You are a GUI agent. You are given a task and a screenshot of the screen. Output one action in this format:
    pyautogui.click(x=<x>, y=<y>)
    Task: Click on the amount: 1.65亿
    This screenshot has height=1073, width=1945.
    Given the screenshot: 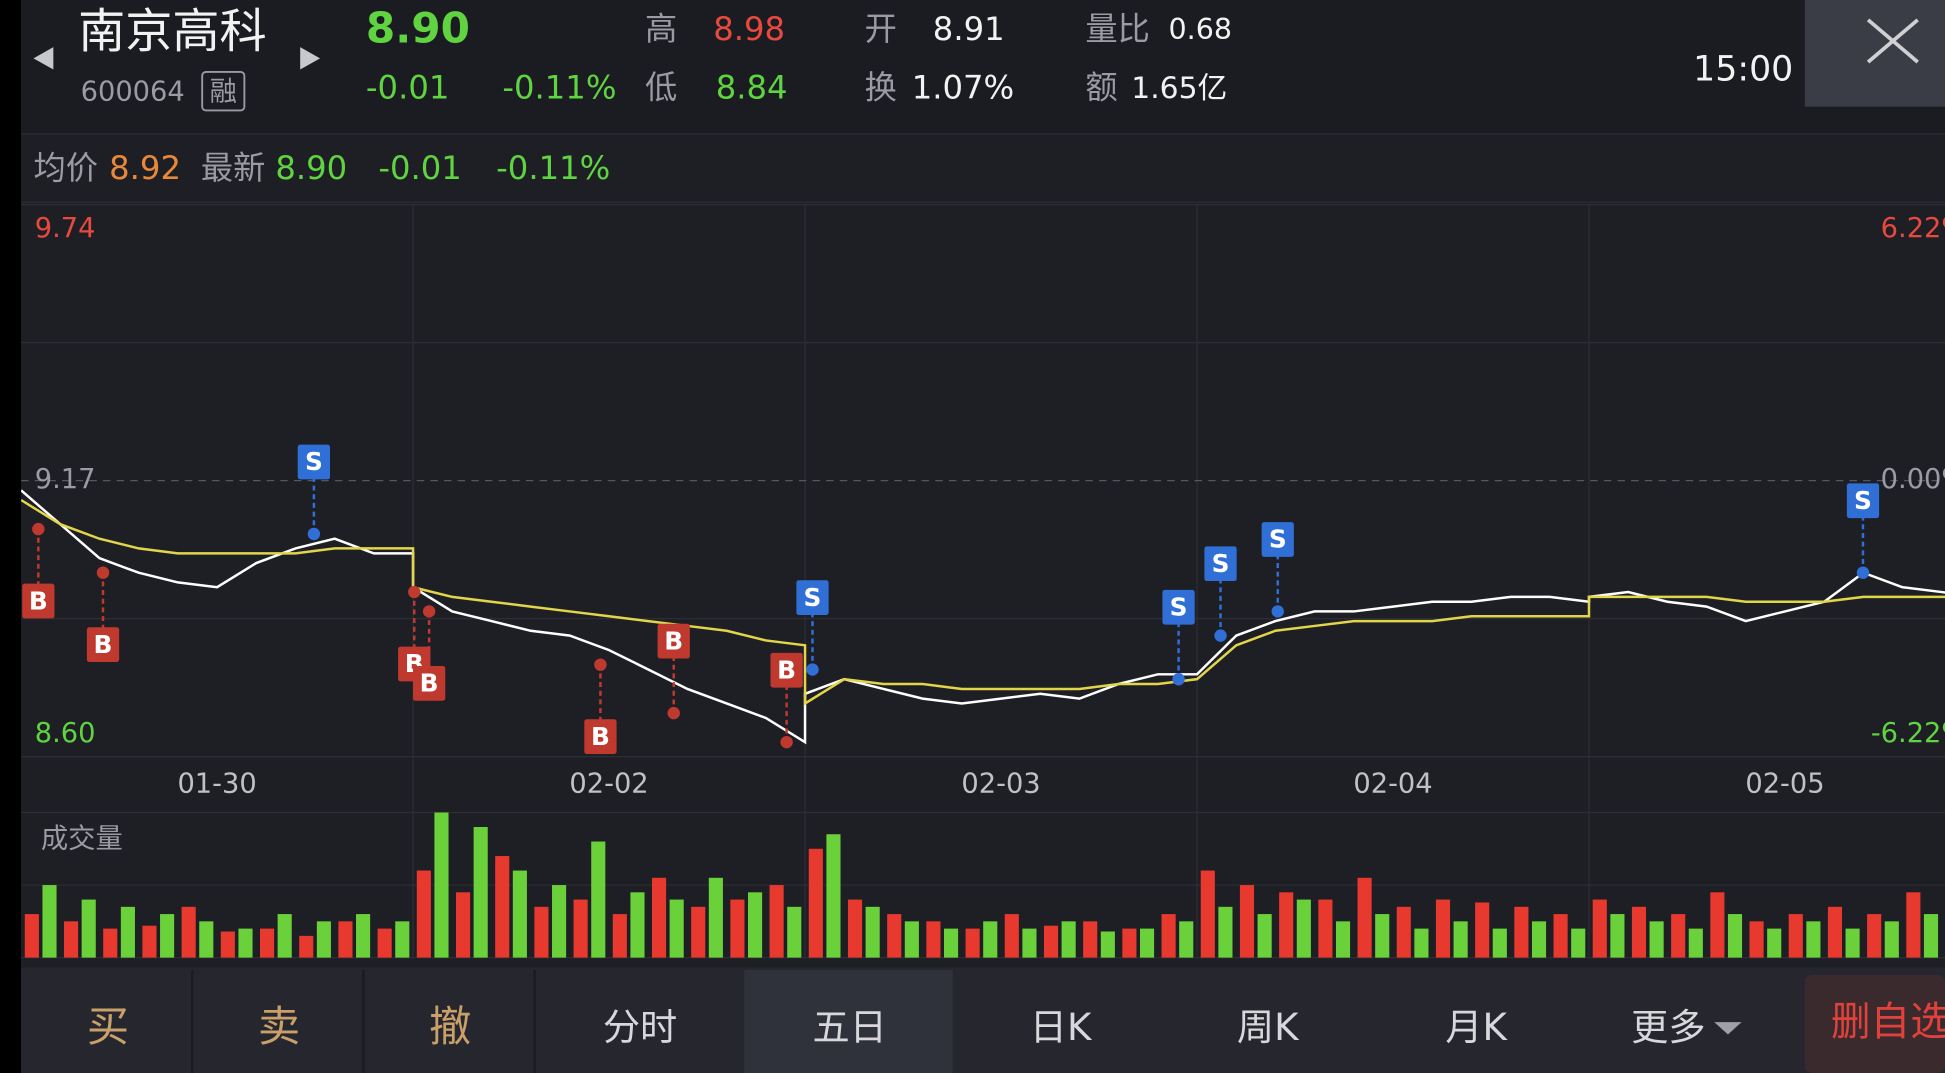 What is the action you would take?
    pyautogui.click(x=1179, y=88)
    